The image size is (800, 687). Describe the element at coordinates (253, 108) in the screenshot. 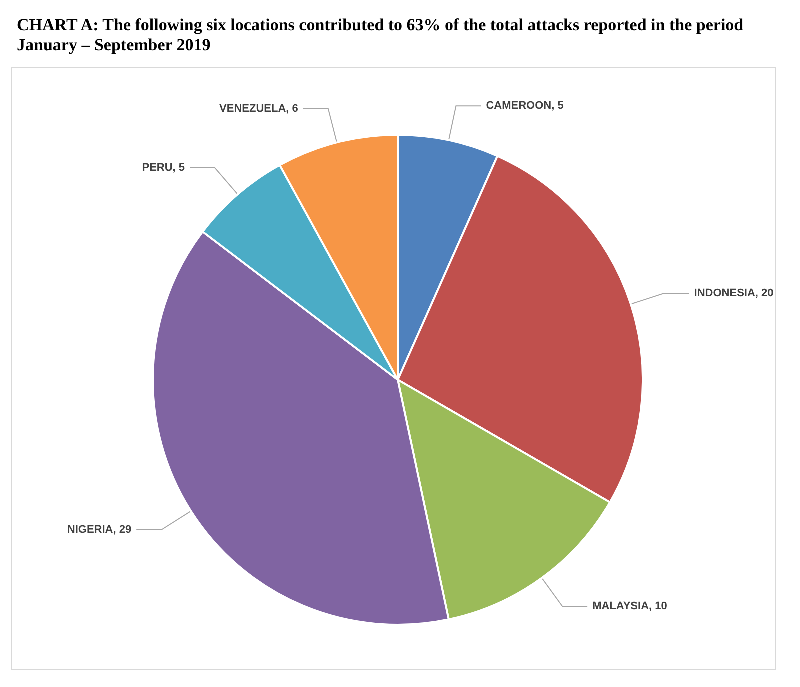

I see `slice-label: VENEZUELA` at that location.